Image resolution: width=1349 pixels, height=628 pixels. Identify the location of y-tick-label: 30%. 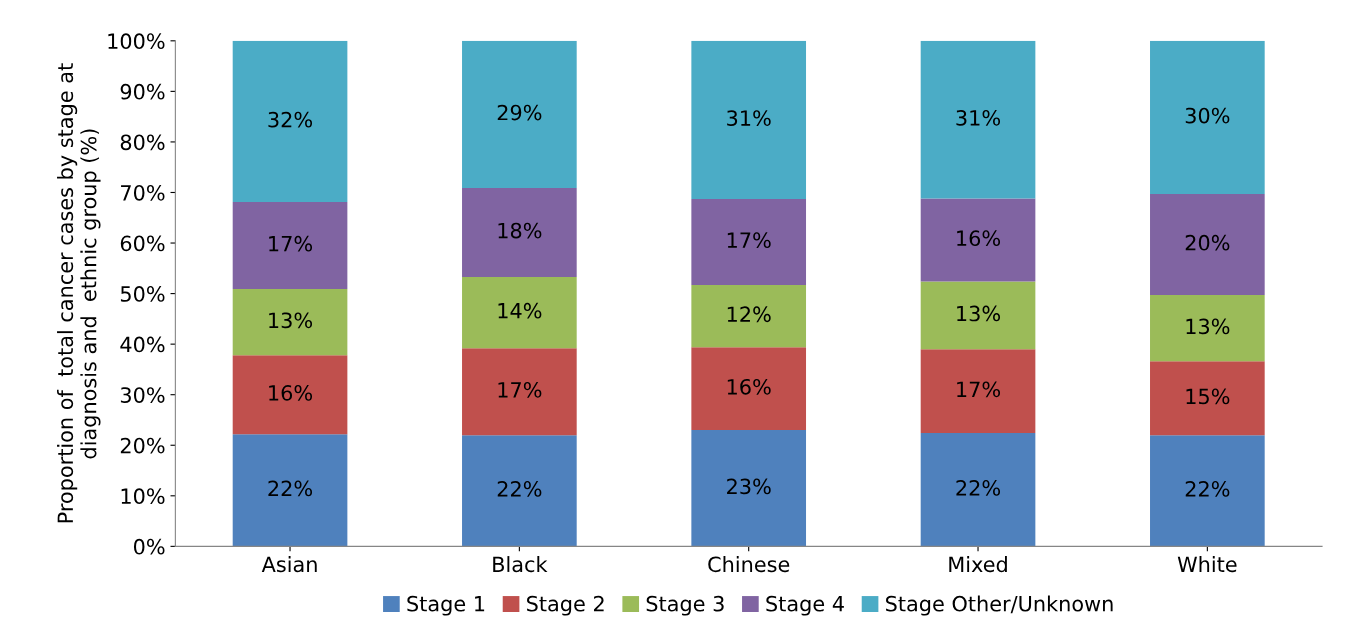
(142, 395).